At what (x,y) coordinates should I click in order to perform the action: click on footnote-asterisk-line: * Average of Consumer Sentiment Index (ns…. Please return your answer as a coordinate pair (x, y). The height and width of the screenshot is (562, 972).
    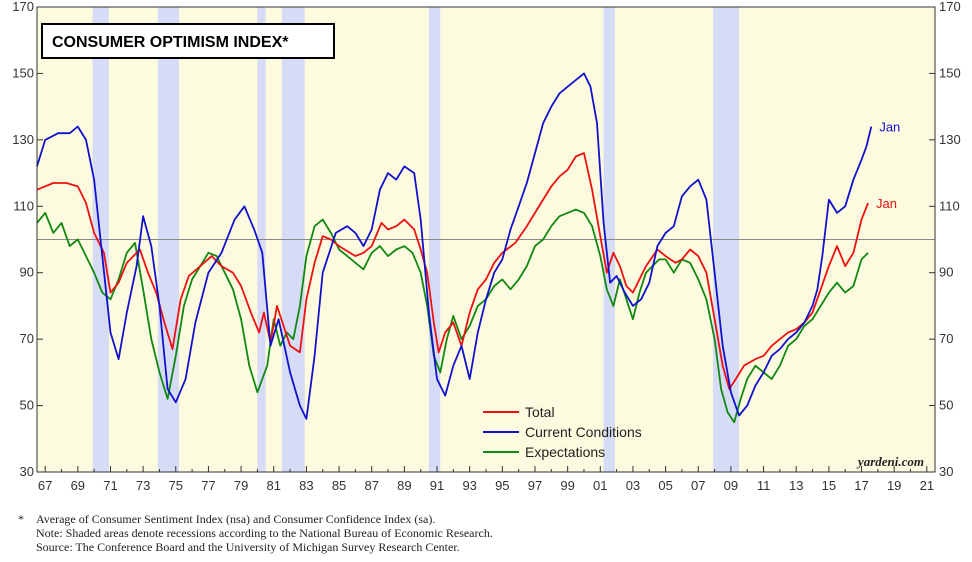
    Looking at the image, I should click on (255, 519).